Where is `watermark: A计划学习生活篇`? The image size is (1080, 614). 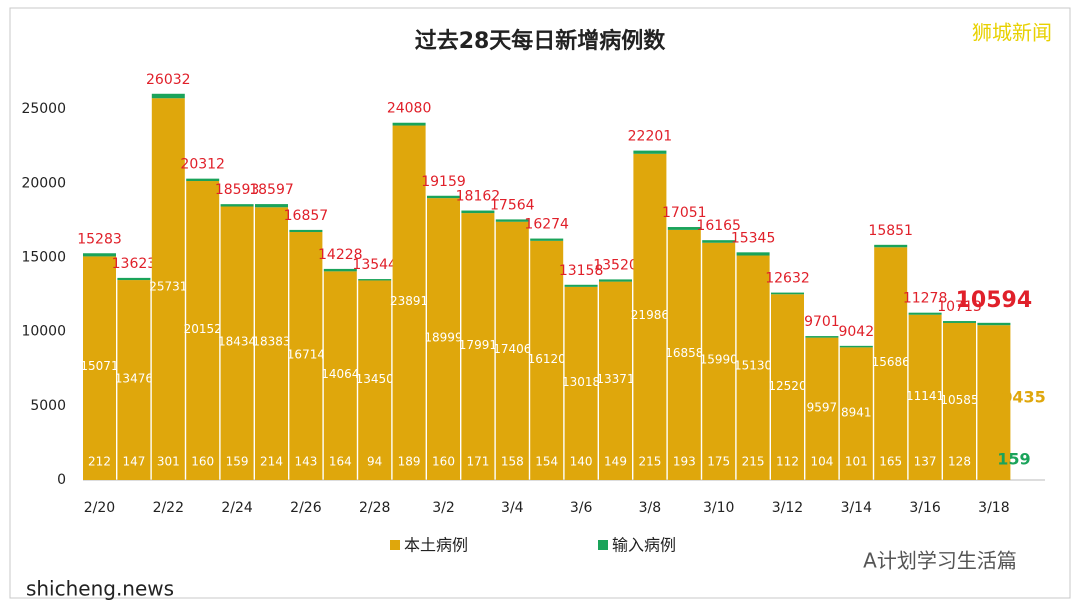 watermark: A计划学习生活篇 is located at coordinates (940, 561).